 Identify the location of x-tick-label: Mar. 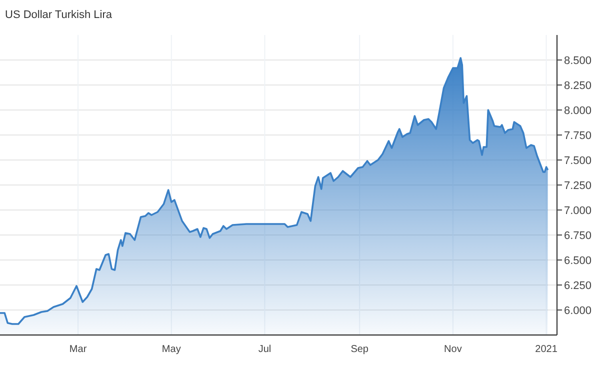
(78, 349).